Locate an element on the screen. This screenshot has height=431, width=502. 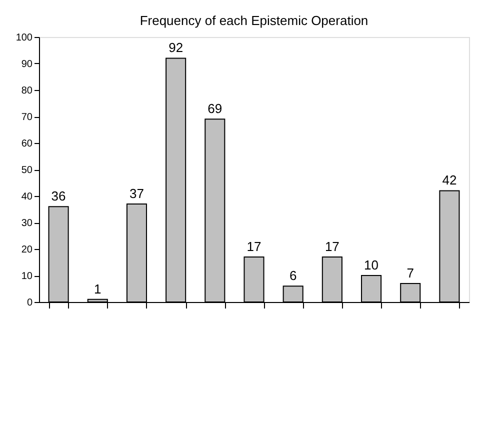
y-tick-label: 70 is located at coordinates (27, 117).